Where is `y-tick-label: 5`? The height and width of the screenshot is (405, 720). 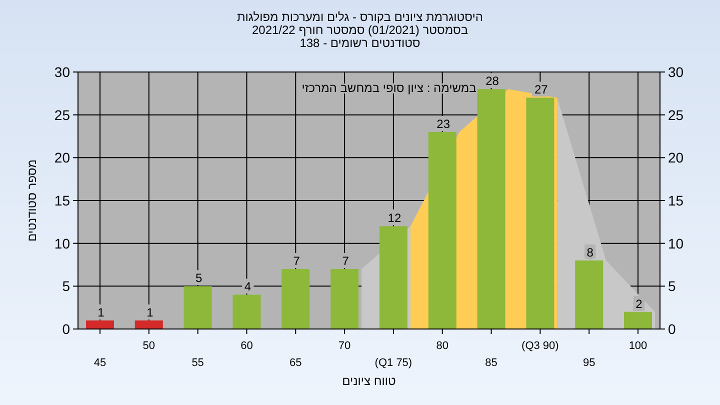 y-tick-label: 5 is located at coordinates (66, 286).